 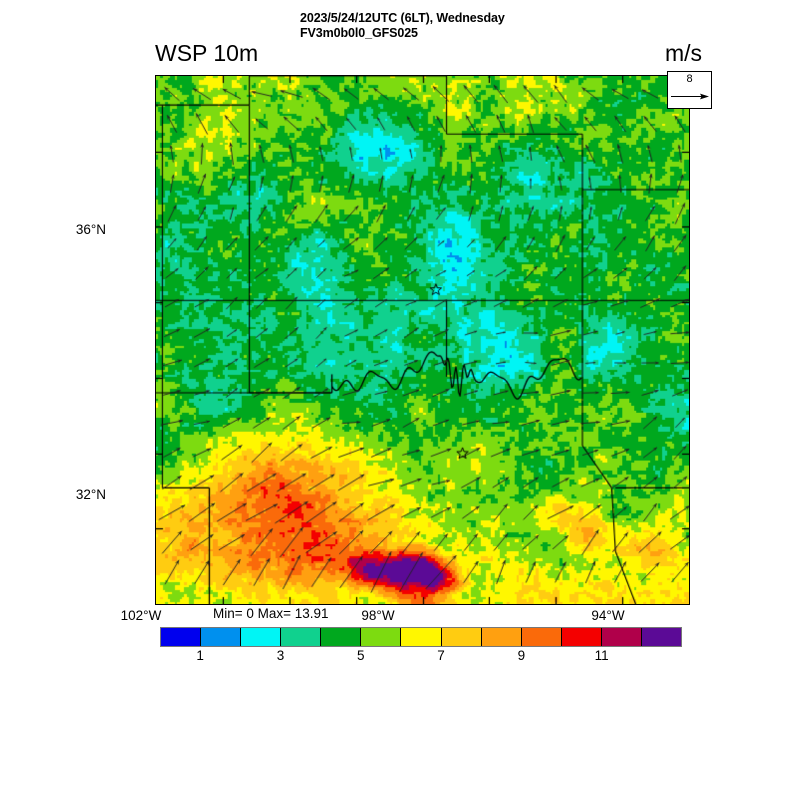 What do you see at coordinates (361, 655) in the screenshot?
I see `colorbar-tick-5: 5` at bounding box center [361, 655].